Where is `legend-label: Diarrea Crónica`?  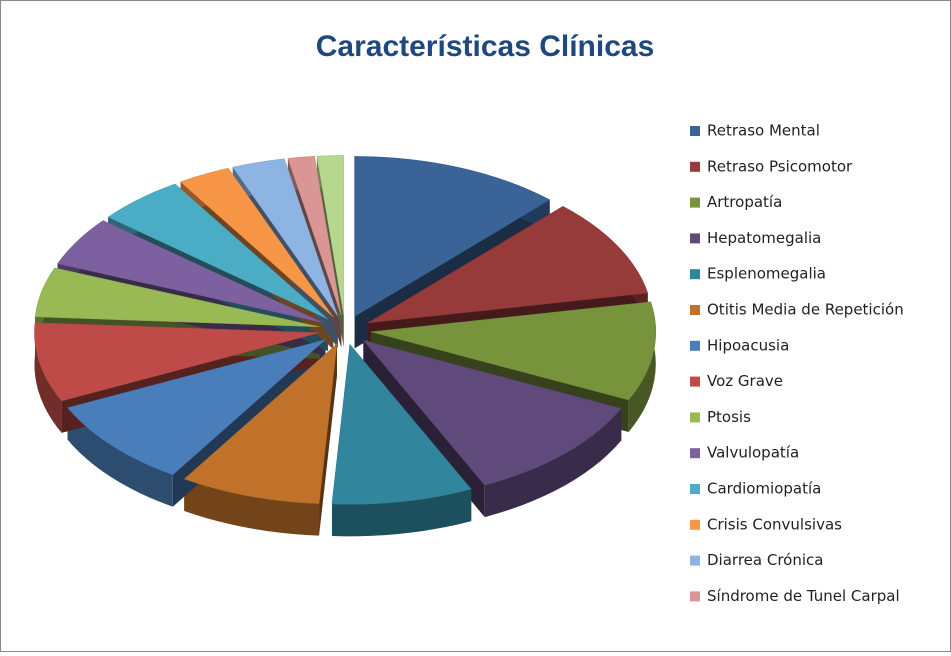 legend-label: Diarrea Crónica is located at coordinates (765, 560).